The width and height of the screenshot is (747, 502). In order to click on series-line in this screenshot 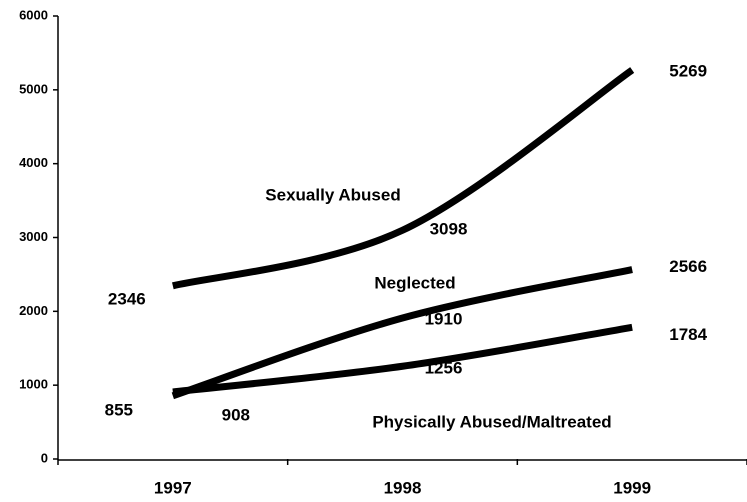, I will do `click(402, 359)`.